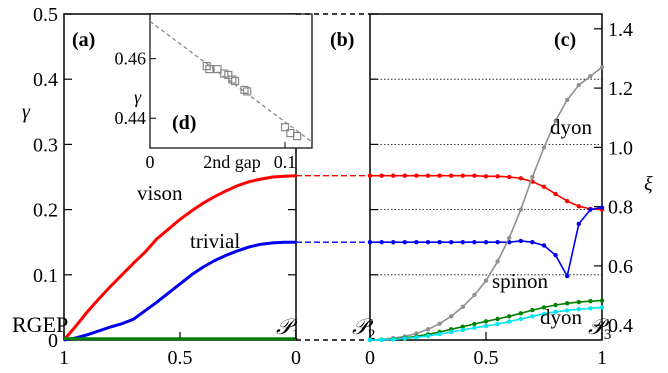  I want to click on x-tick-label-d: 0.1, so click(285, 162).